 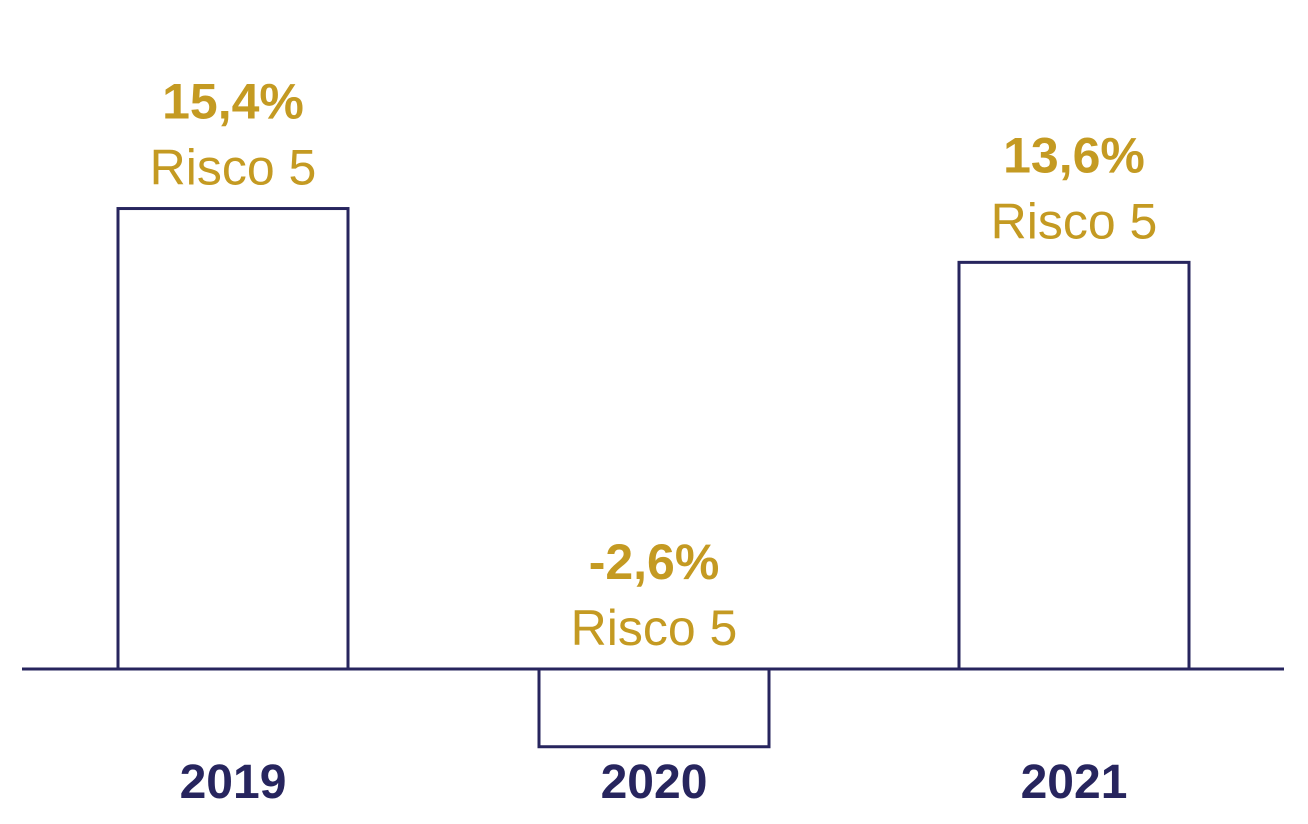 I want to click on bar-2020, so click(x=654, y=708).